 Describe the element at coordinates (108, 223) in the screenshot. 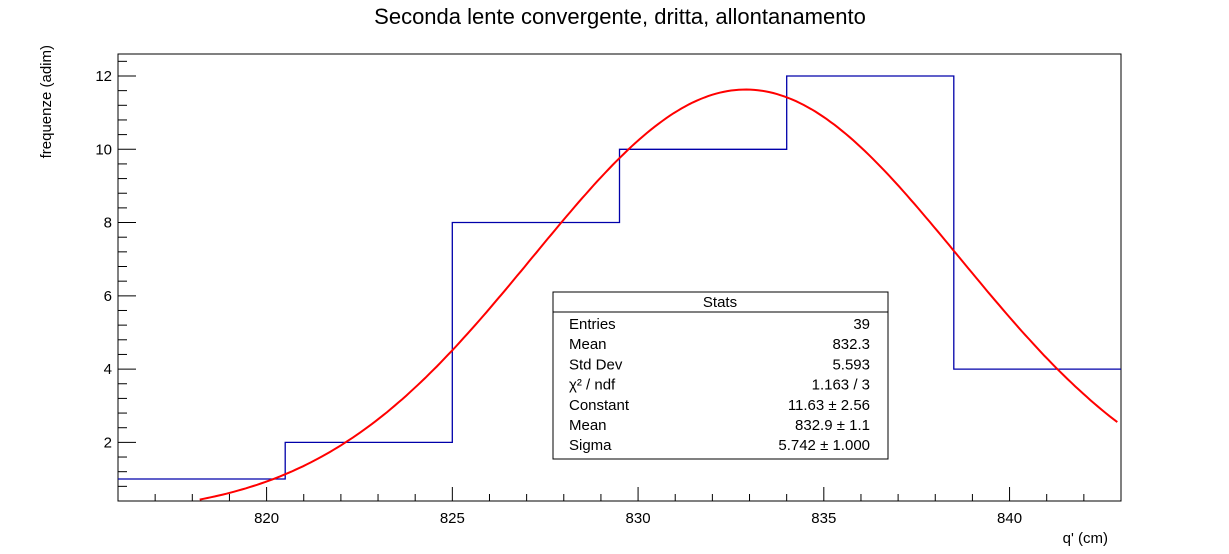

I see `y-tick-label: 8` at that location.